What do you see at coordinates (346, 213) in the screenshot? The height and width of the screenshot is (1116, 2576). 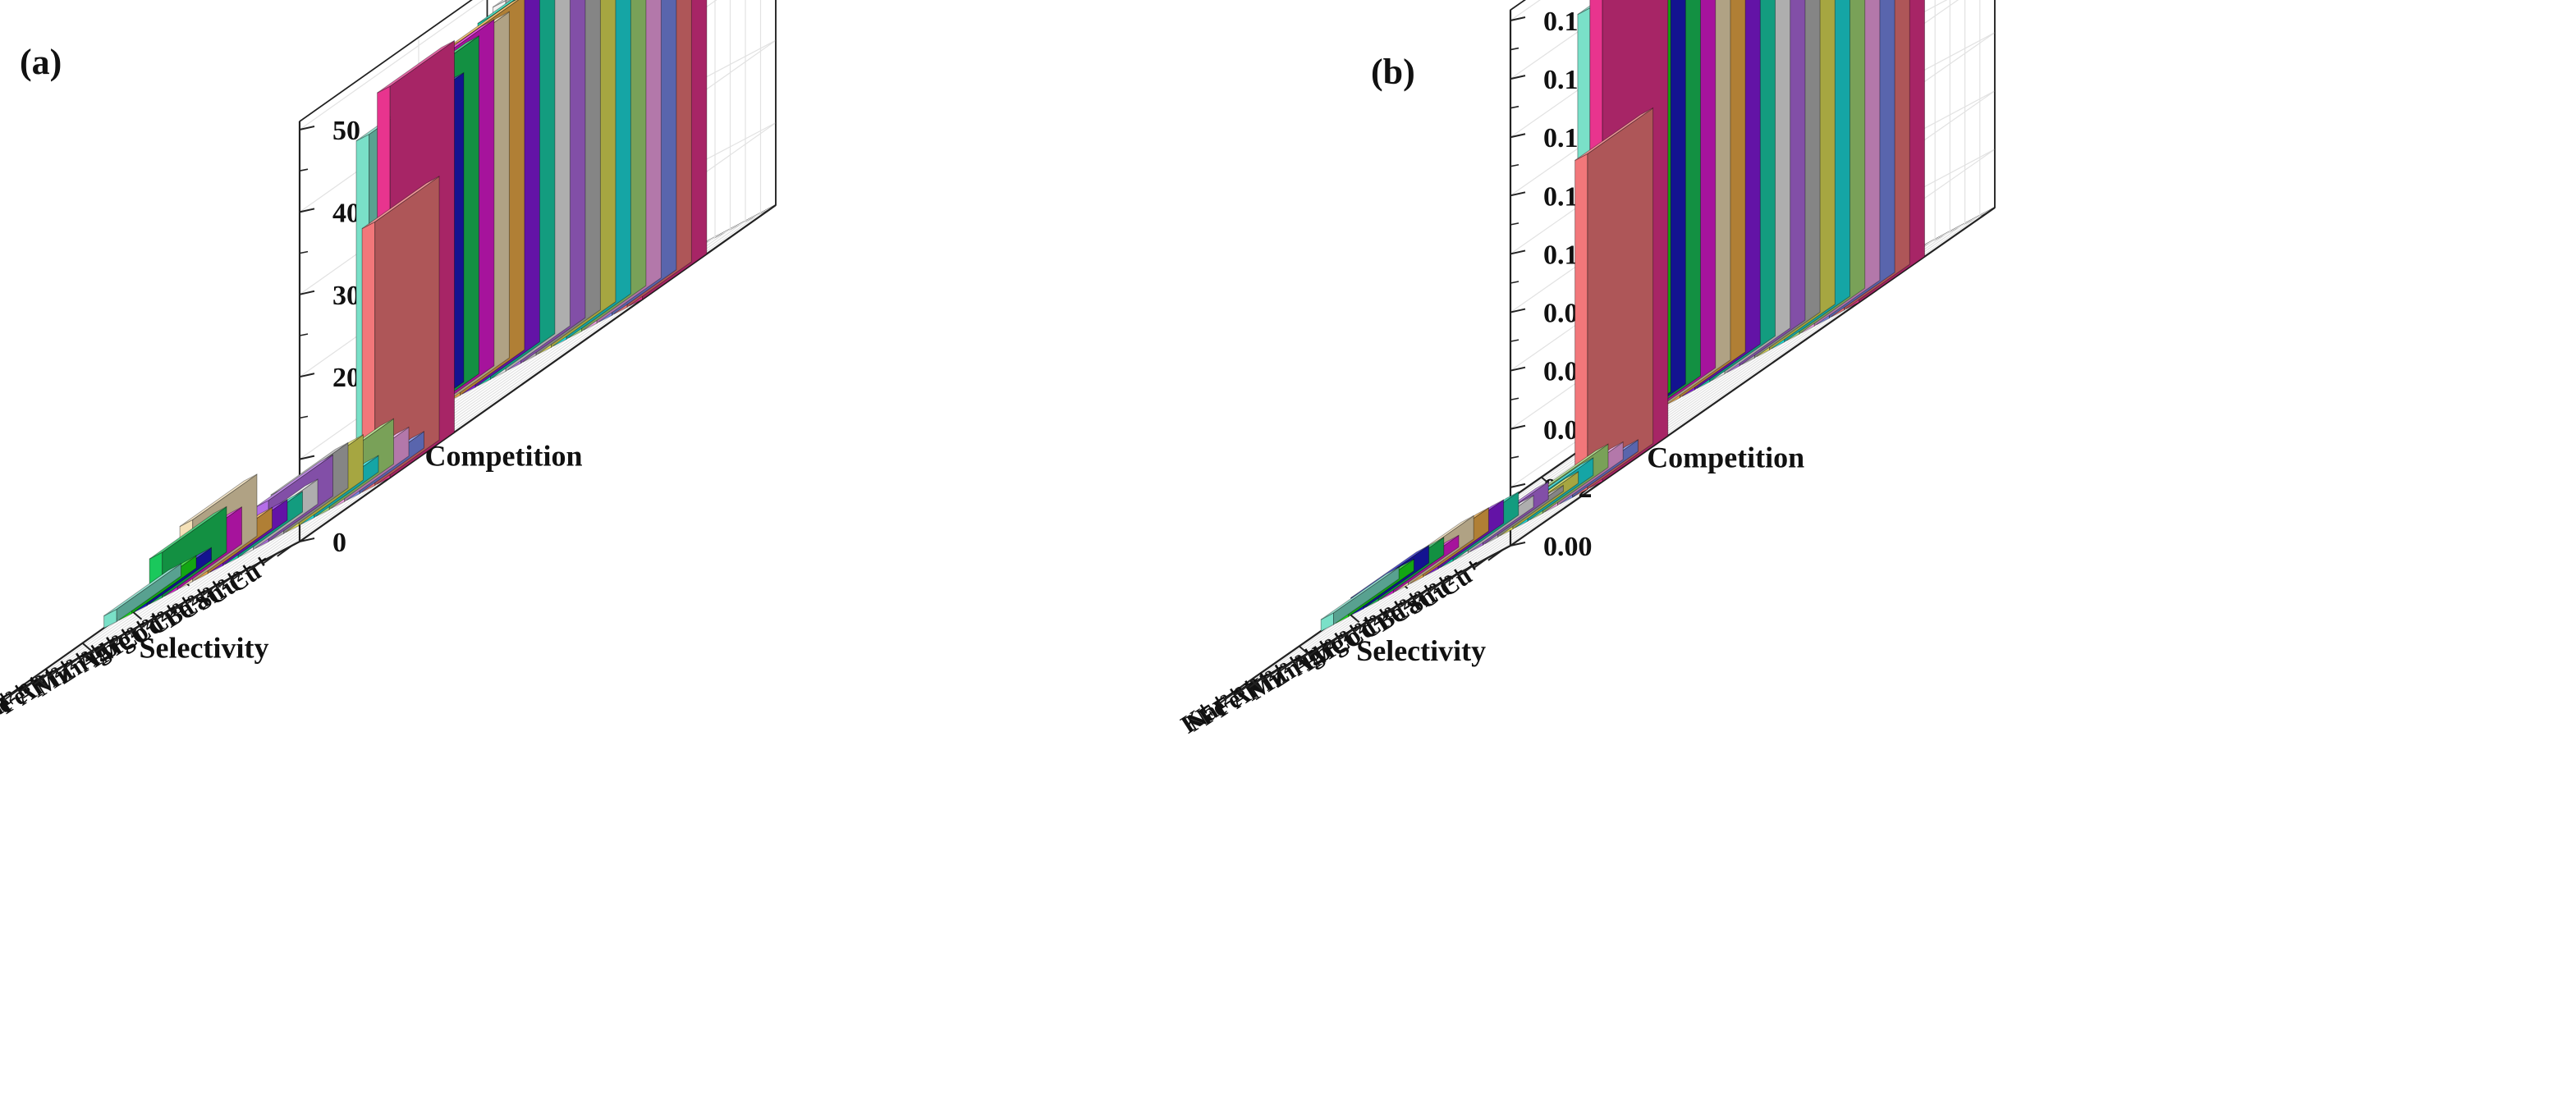 I see `value-tick-label: 40` at bounding box center [346, 213].